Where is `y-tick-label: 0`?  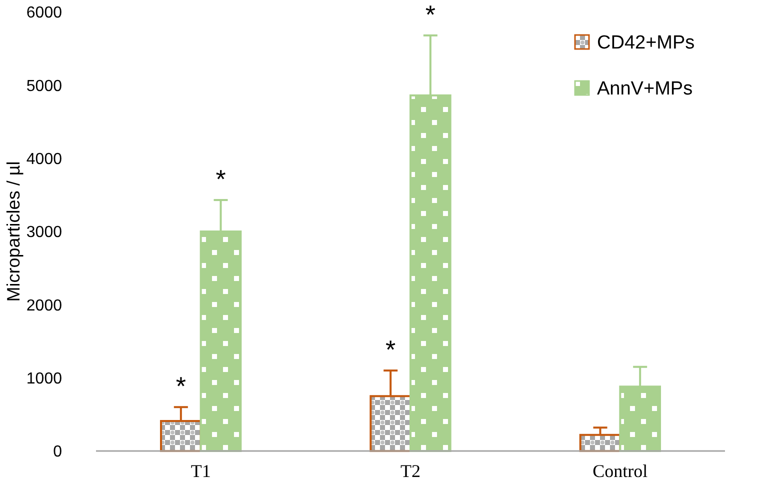 y-tick-label: 0 is located at coordinates (57, 452).